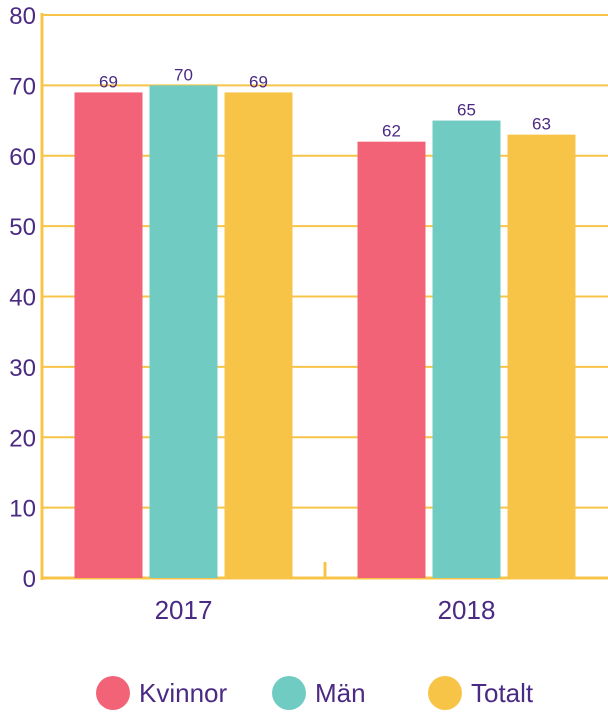 The height and width of the screenshot is (714, 608). I want to click on legend-swatch-man, so click(289, 693).